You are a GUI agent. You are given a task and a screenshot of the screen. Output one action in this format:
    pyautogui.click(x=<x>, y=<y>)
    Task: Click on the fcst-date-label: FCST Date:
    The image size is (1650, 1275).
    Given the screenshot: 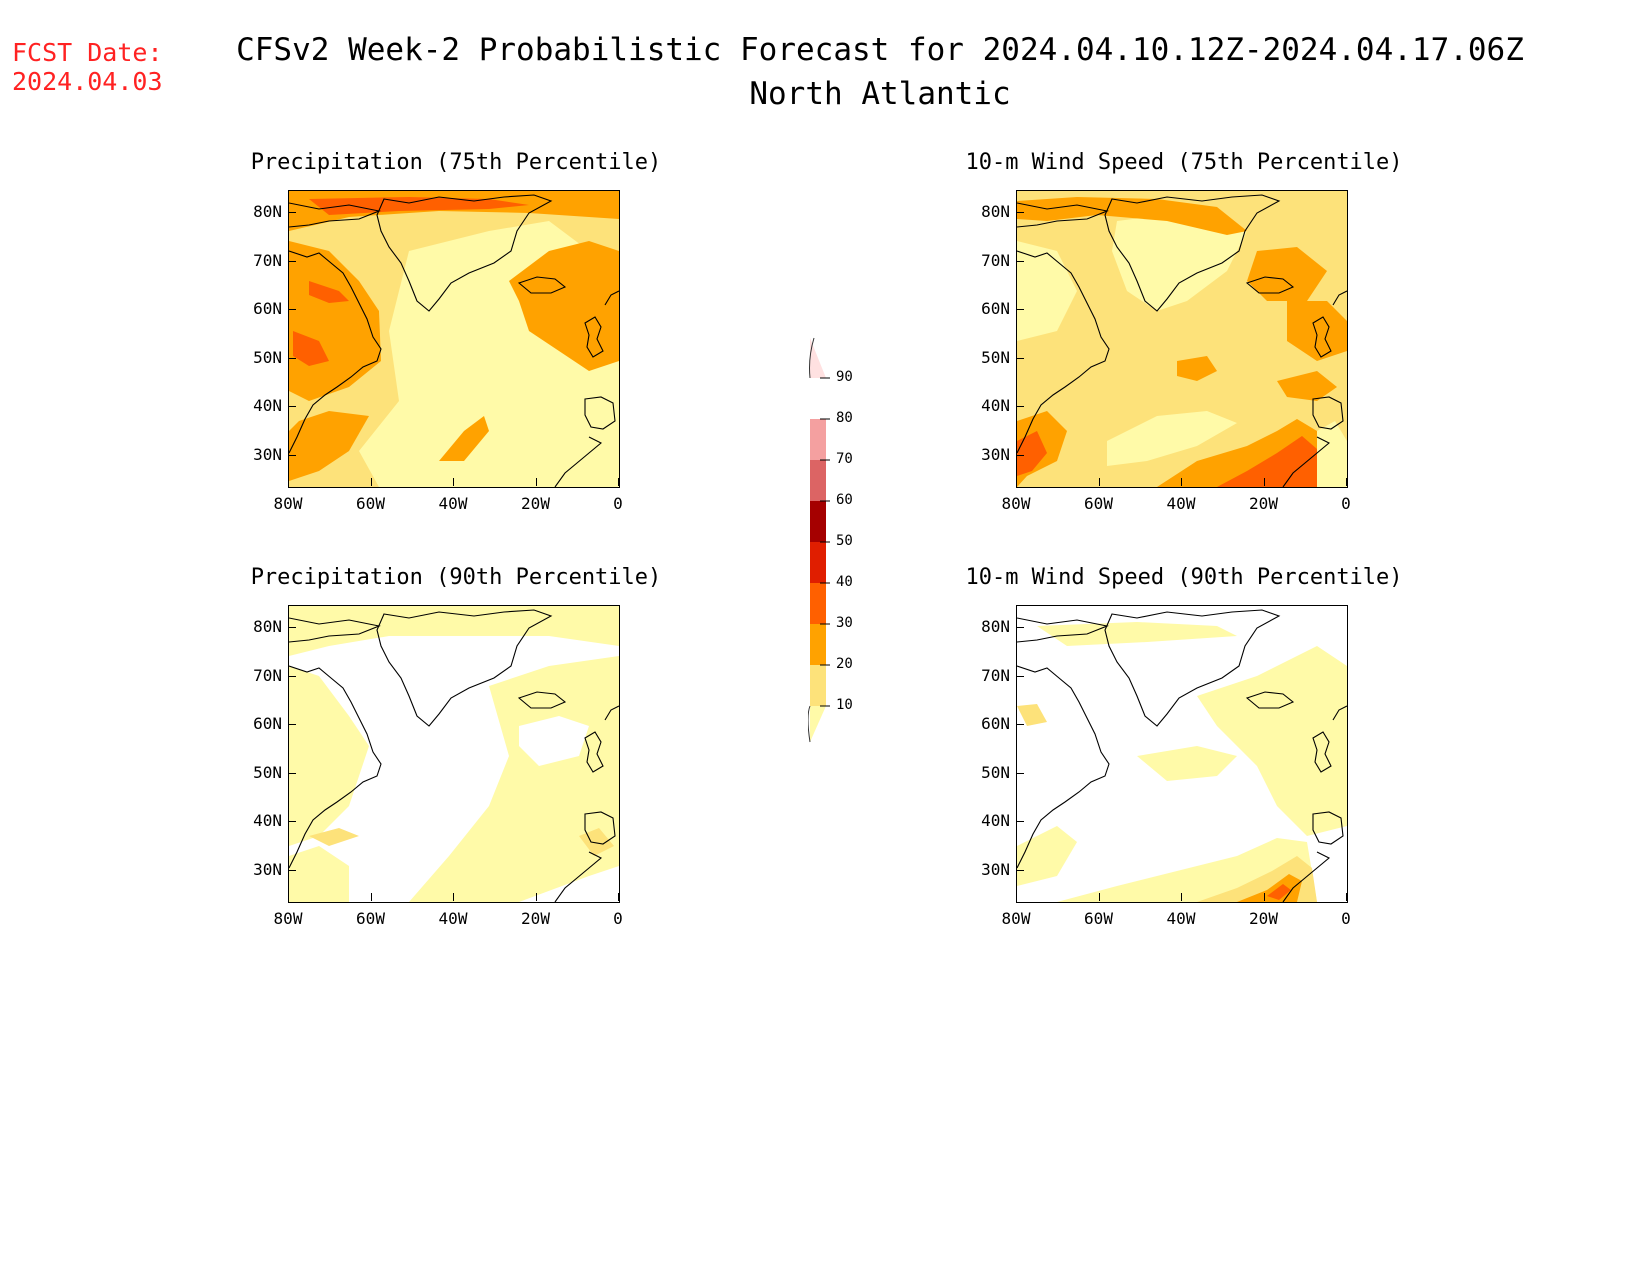 What is the action you would take?
    pyautogui.click(x=87, y=52)
    